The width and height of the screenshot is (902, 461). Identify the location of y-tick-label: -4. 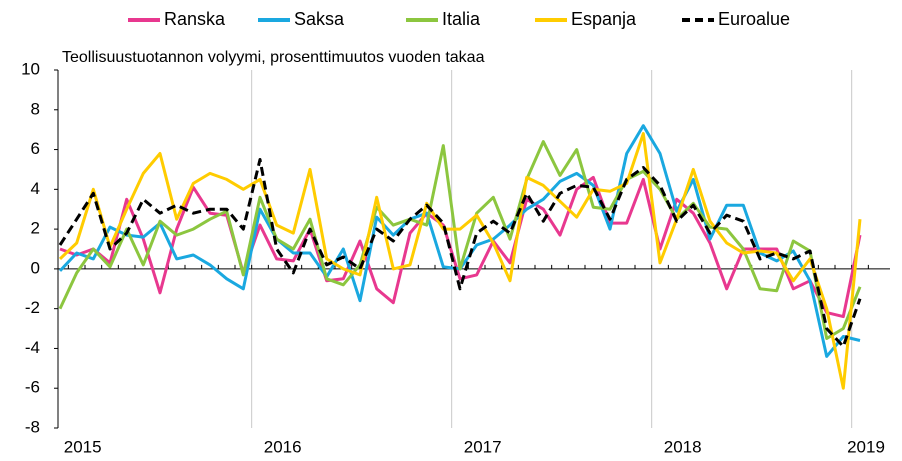
(32, 347).